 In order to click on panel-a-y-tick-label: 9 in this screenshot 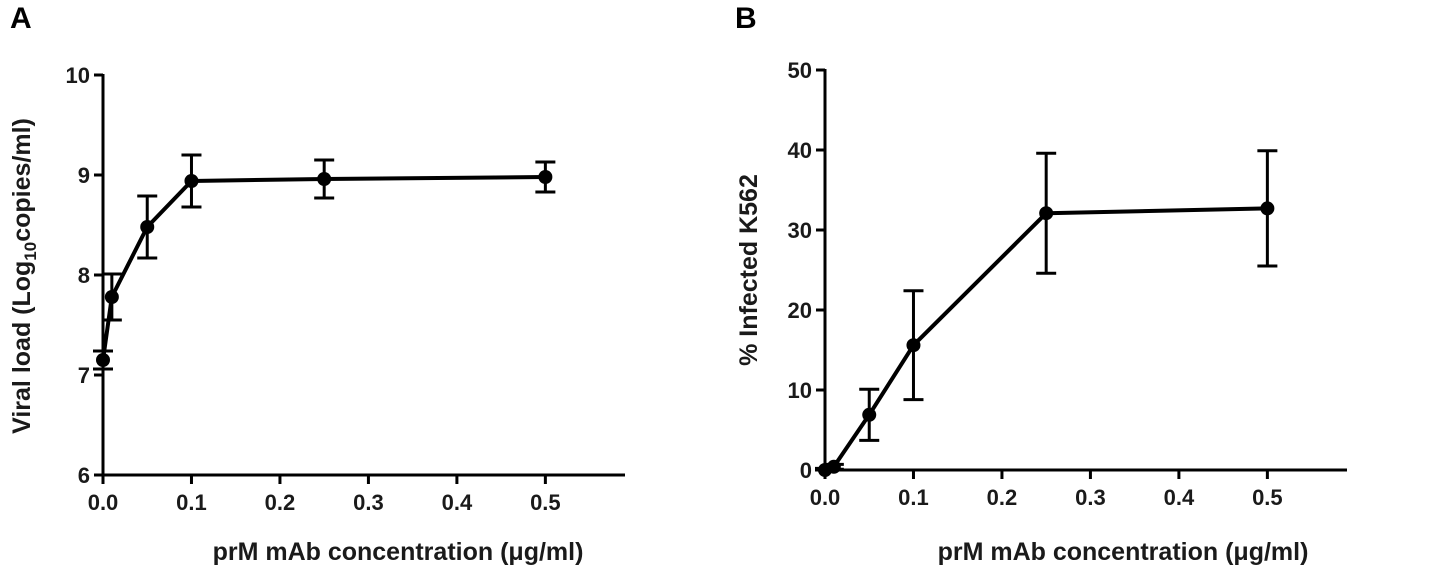, I will do `click(84, 175)`.